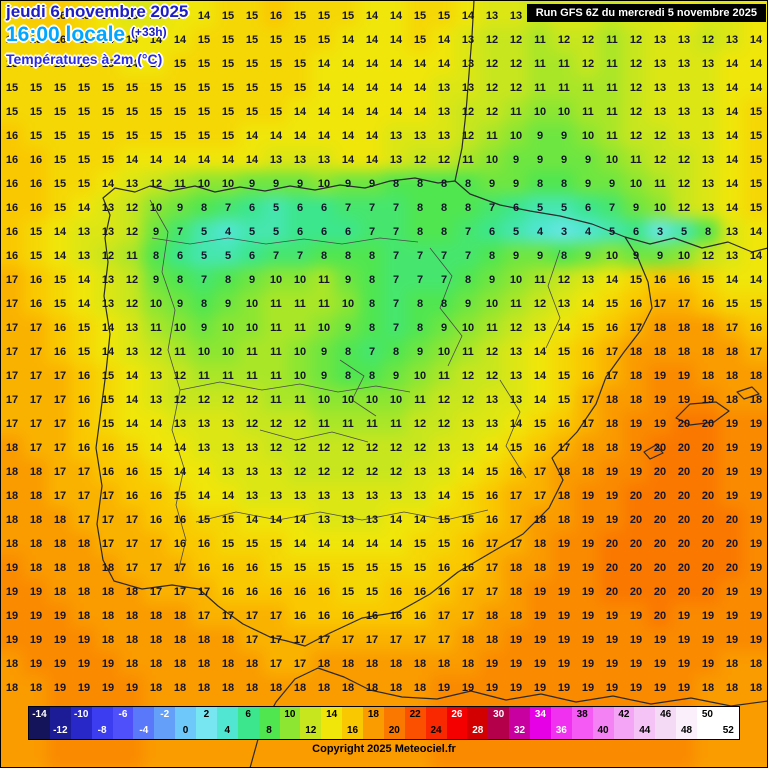 Image resolution: width=768 pixels, height=768 pixels. I want to click on legend-cell: -12, so click(60, 731).